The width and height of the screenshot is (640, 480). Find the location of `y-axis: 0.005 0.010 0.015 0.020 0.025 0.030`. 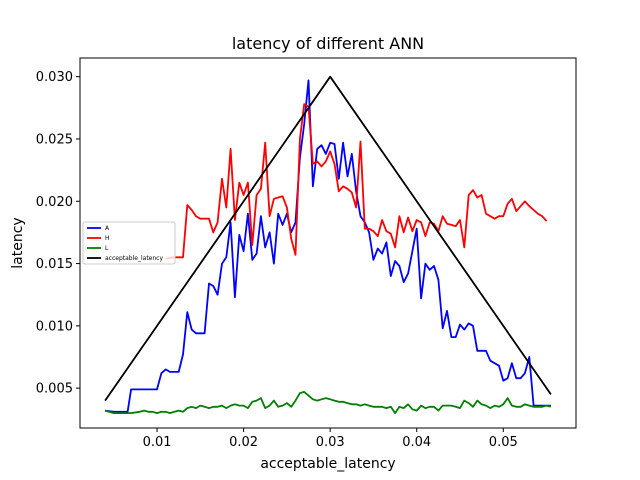

y-axis: 0.005 0.010 0.015 0.020 0.025 0.030 is located at coordinates (58, 233).